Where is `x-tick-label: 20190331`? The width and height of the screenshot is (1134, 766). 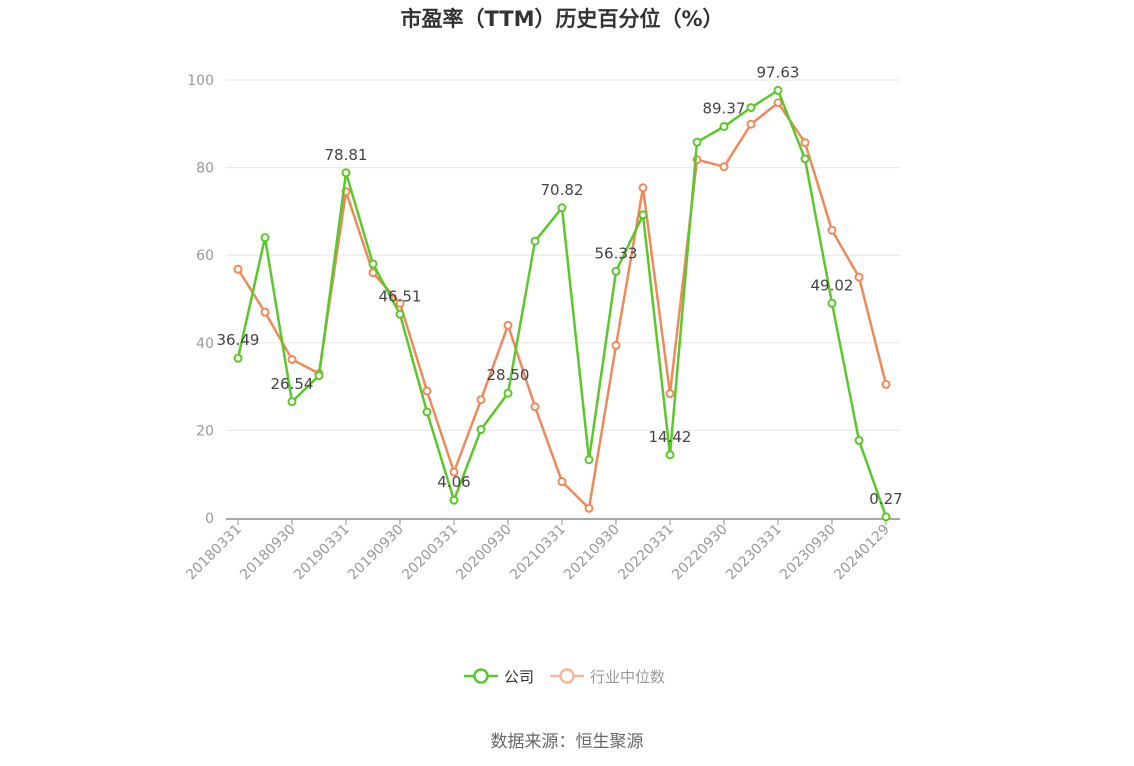
x-tick-label: 20190331 is located at coordinates (322, 553).